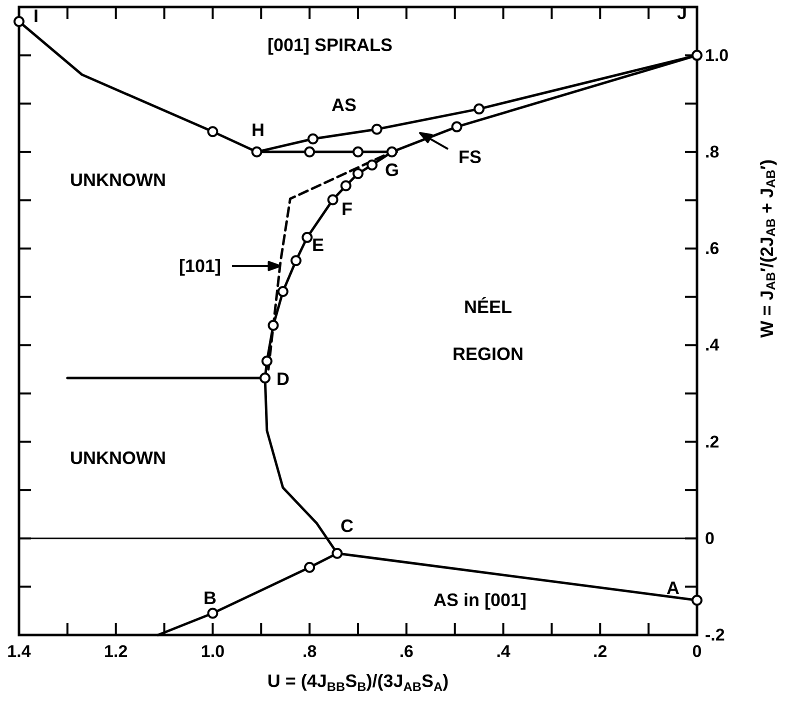  I want to click on y-tick-label: .4, so click(712, 345).